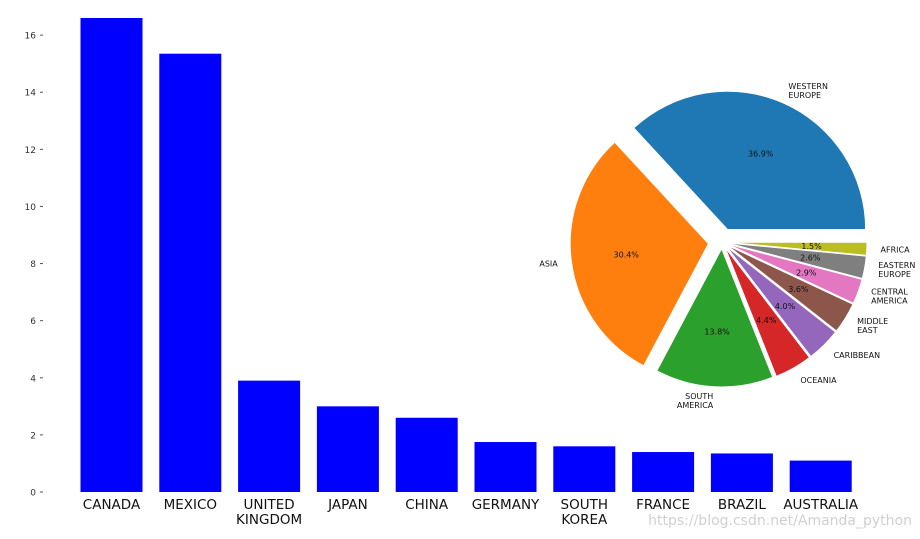  What do you see at coordinates (33, 436) in the screenshot?
I see `y-tick-label: 2` at bounding box center [33, 436].